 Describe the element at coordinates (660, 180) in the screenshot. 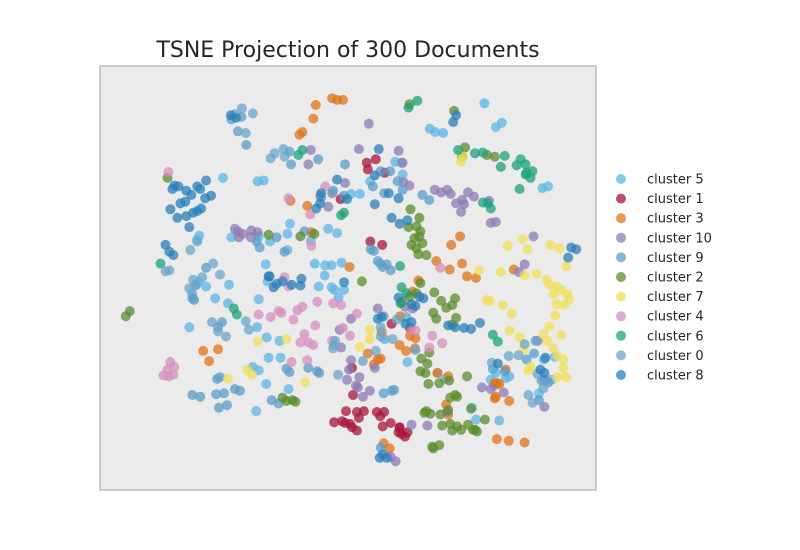

I see `legend-item: cluster 5` at that location.